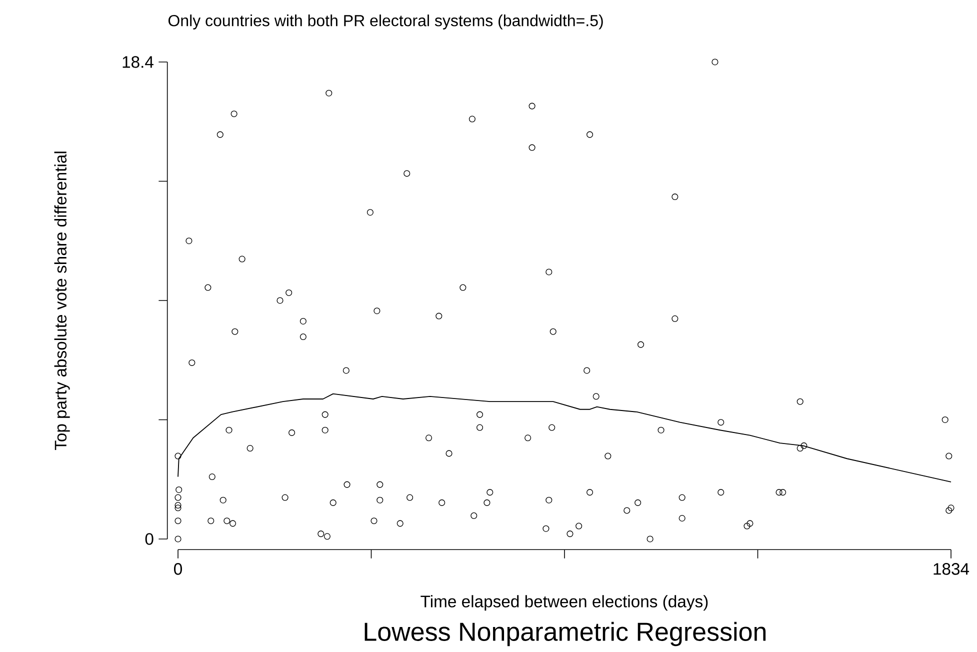 The image size is (977, 652). Describe the element at coordinates (385, 22) in the screenshot. I see `chart-subtitle: Only countries with both PR electoral systems (bandwidth=.5)` at that location.